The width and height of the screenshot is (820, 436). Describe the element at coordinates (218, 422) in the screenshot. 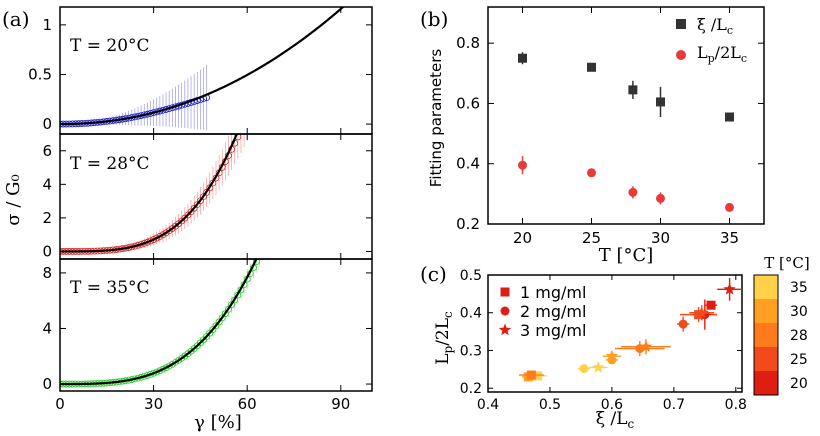

I see `panel-a-xlabel: γ [%]` at that location.